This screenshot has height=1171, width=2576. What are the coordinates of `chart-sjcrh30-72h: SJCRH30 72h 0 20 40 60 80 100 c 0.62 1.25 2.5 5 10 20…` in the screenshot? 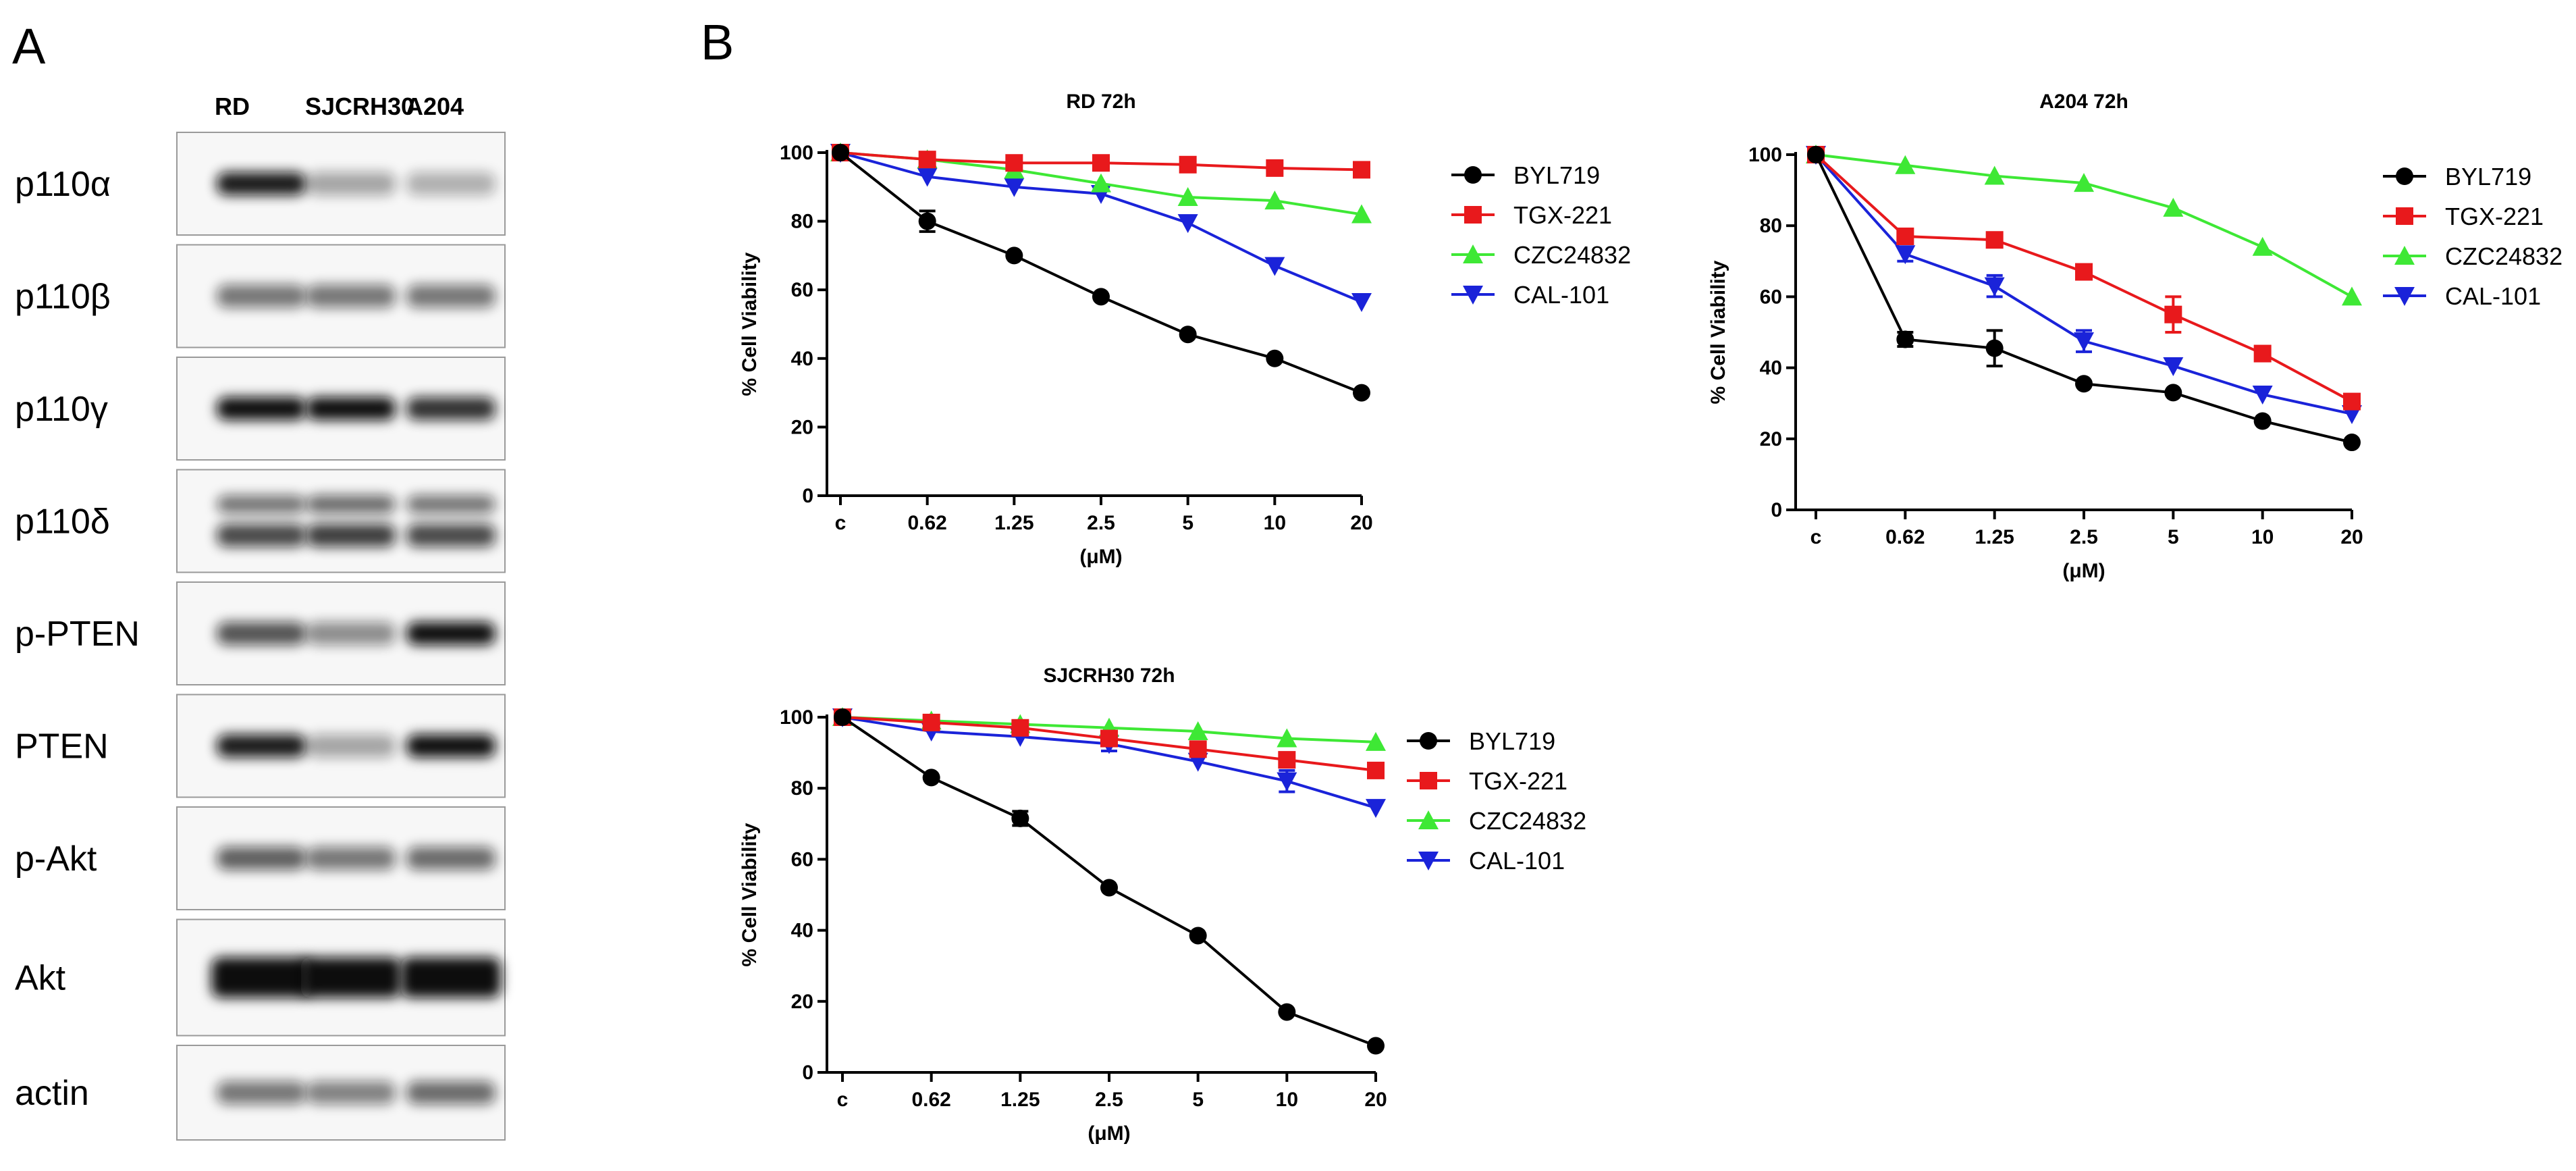 It's located at (1162, 905).